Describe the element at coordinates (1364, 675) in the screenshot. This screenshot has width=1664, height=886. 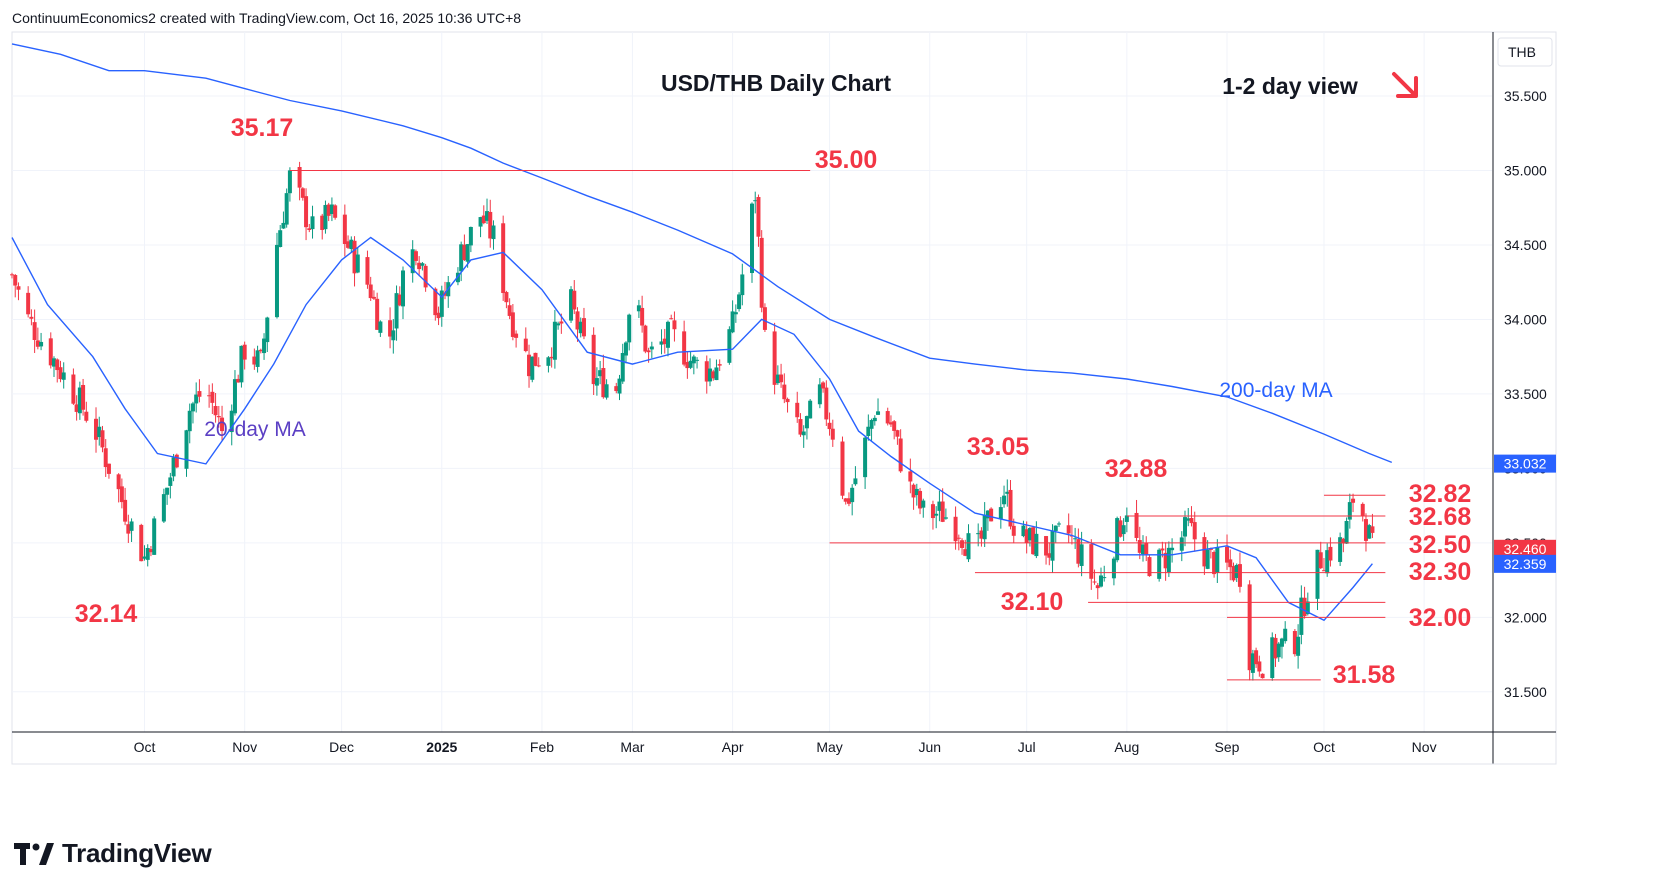
I see `level-label-31-58: 31.58` at that location.